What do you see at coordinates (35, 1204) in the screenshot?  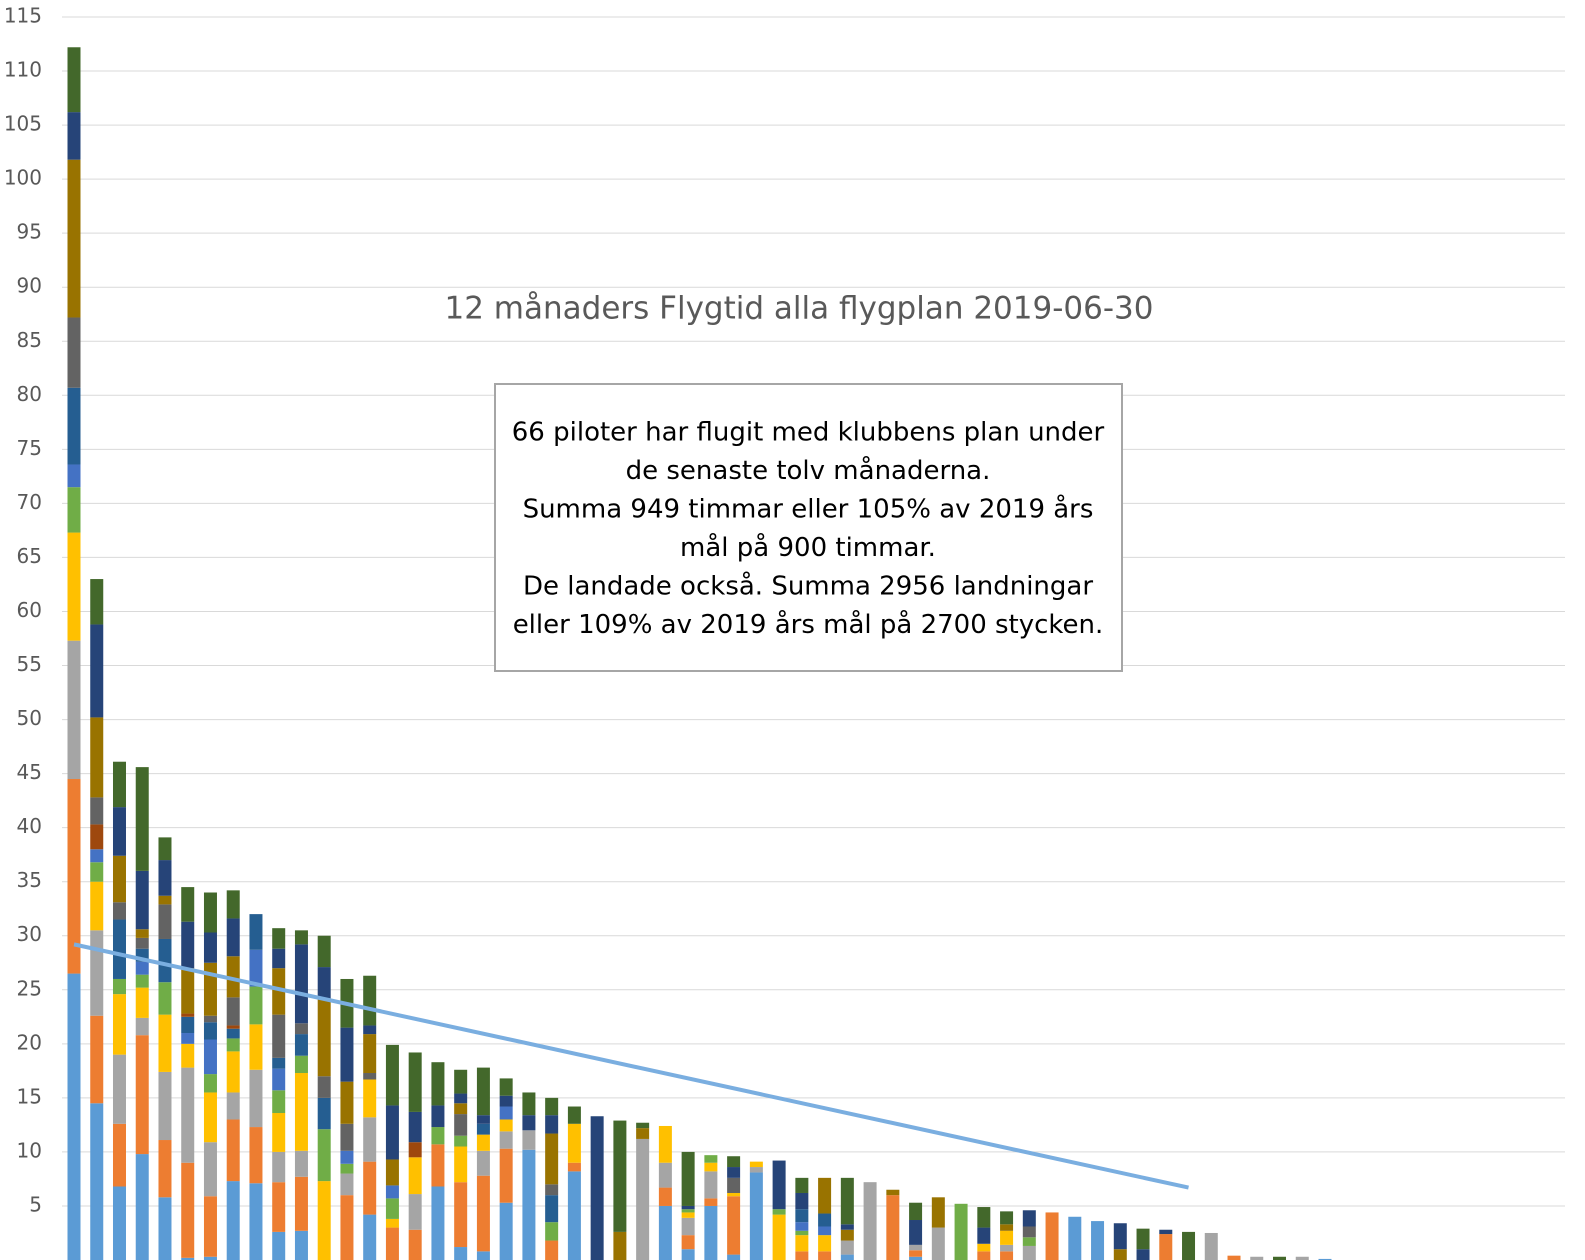 I see `y-tick-label: 5` at bounding box center [35, 1204].